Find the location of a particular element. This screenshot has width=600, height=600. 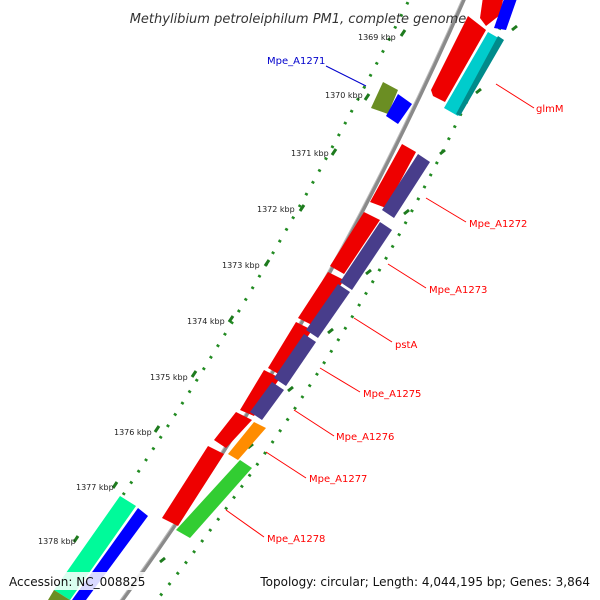

tick-label: 1370 kbp is located at coordinates (344, 95).